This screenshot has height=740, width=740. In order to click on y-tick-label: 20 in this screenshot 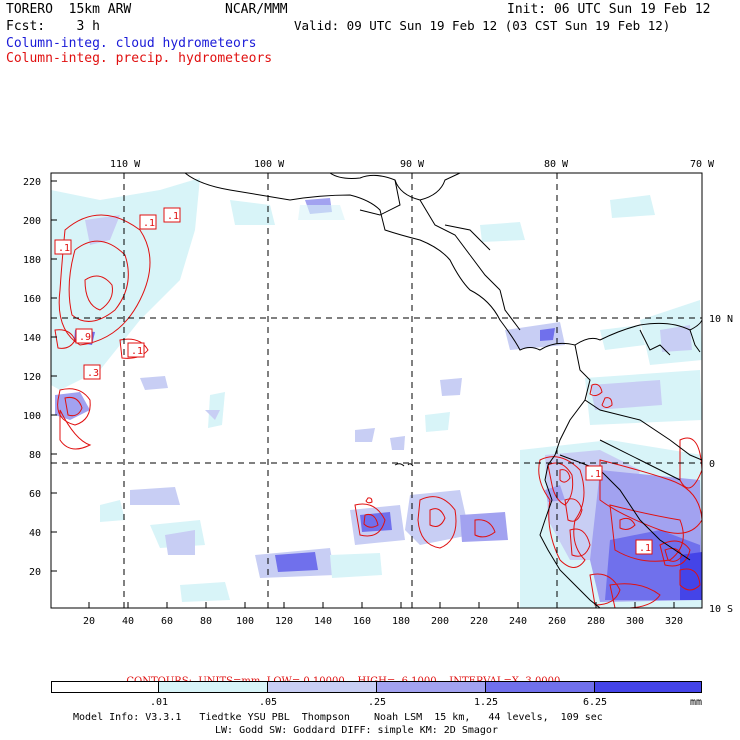, I will do `click(35, 572)`.